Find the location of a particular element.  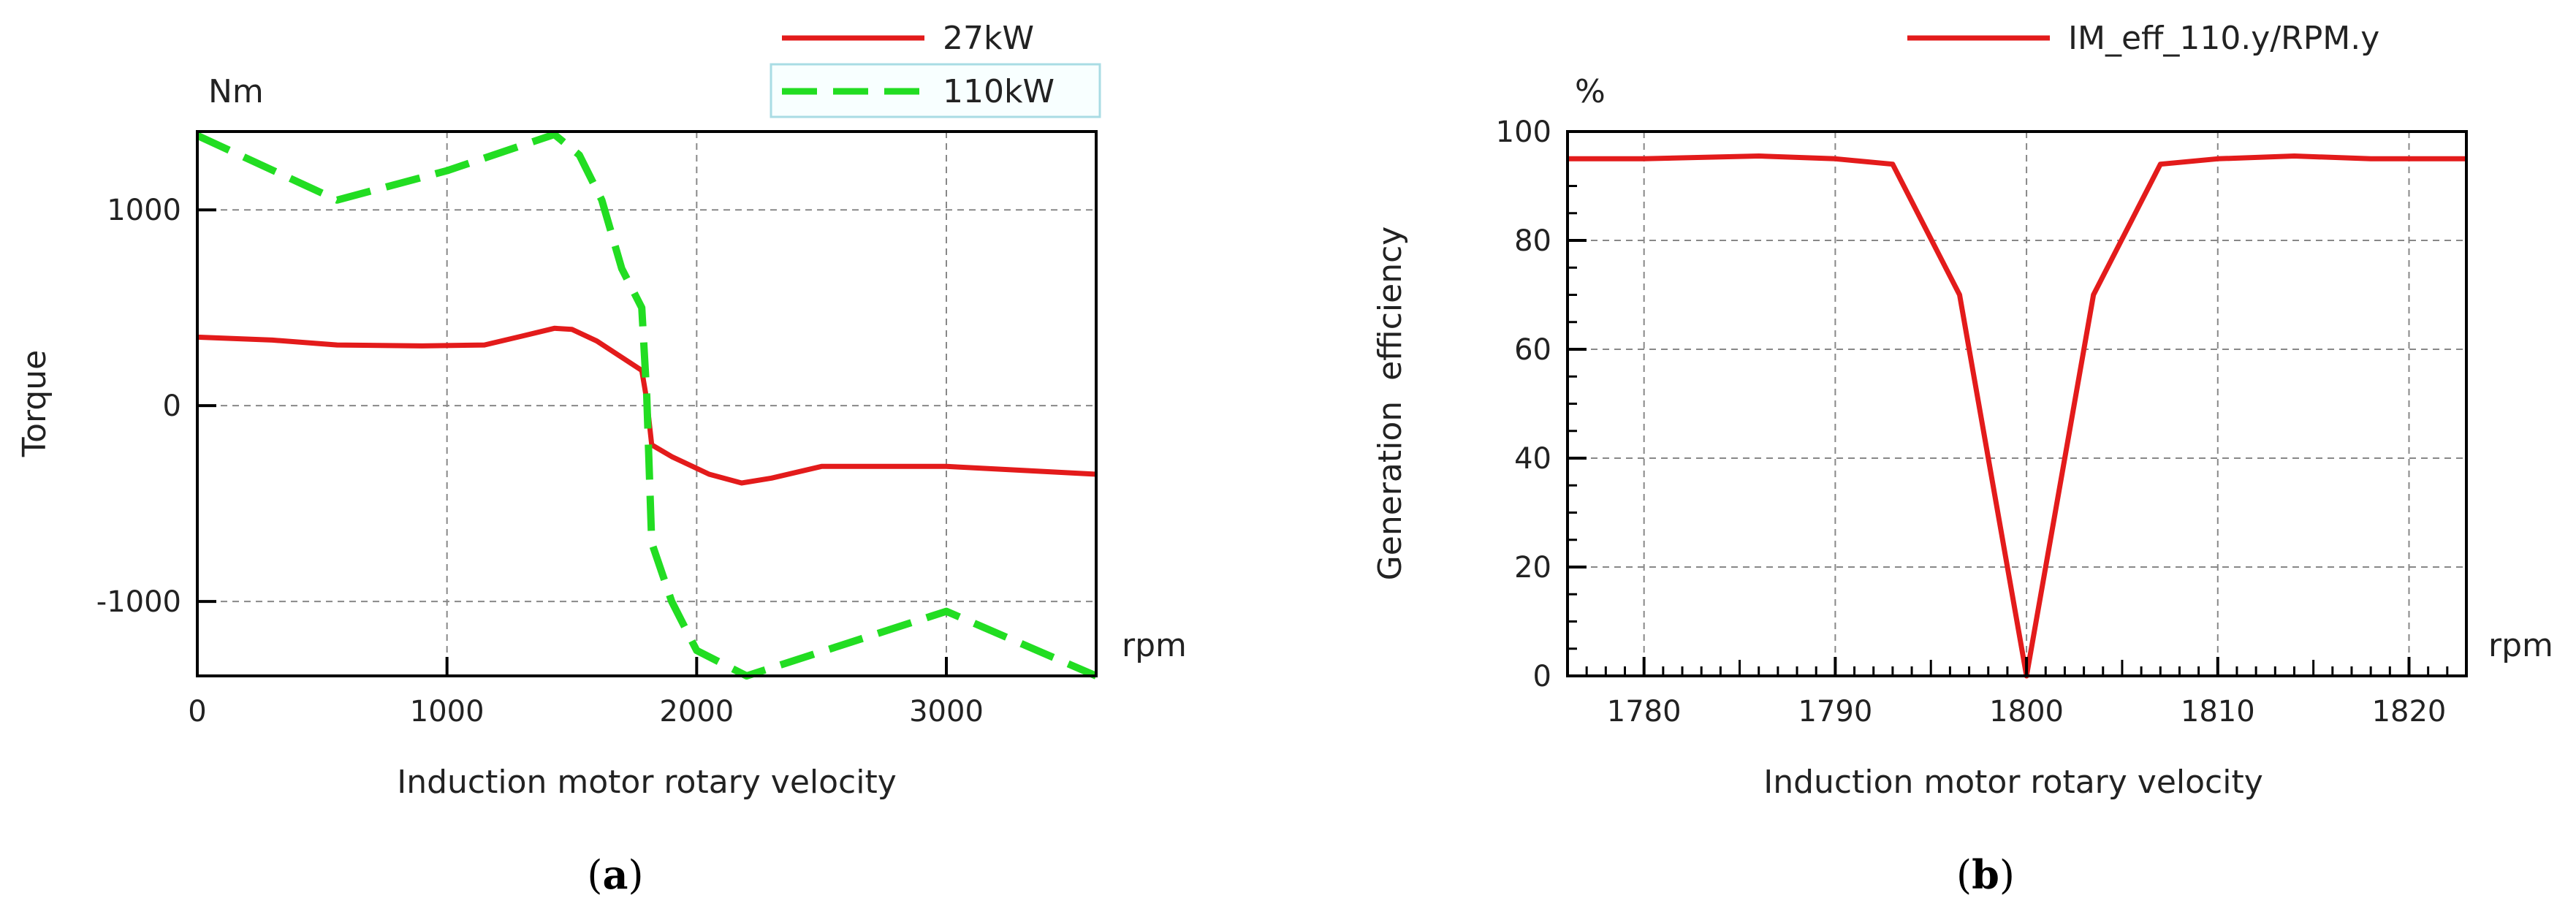

panel-a-y-unit: Nm is located at coordinates (236, 91).